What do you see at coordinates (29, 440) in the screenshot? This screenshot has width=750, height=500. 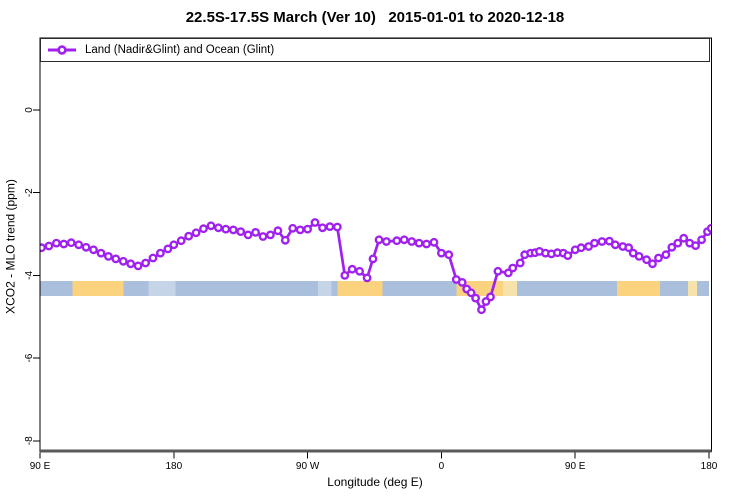 I see `y-tick-label: -8` at bounding box center [29, 440].